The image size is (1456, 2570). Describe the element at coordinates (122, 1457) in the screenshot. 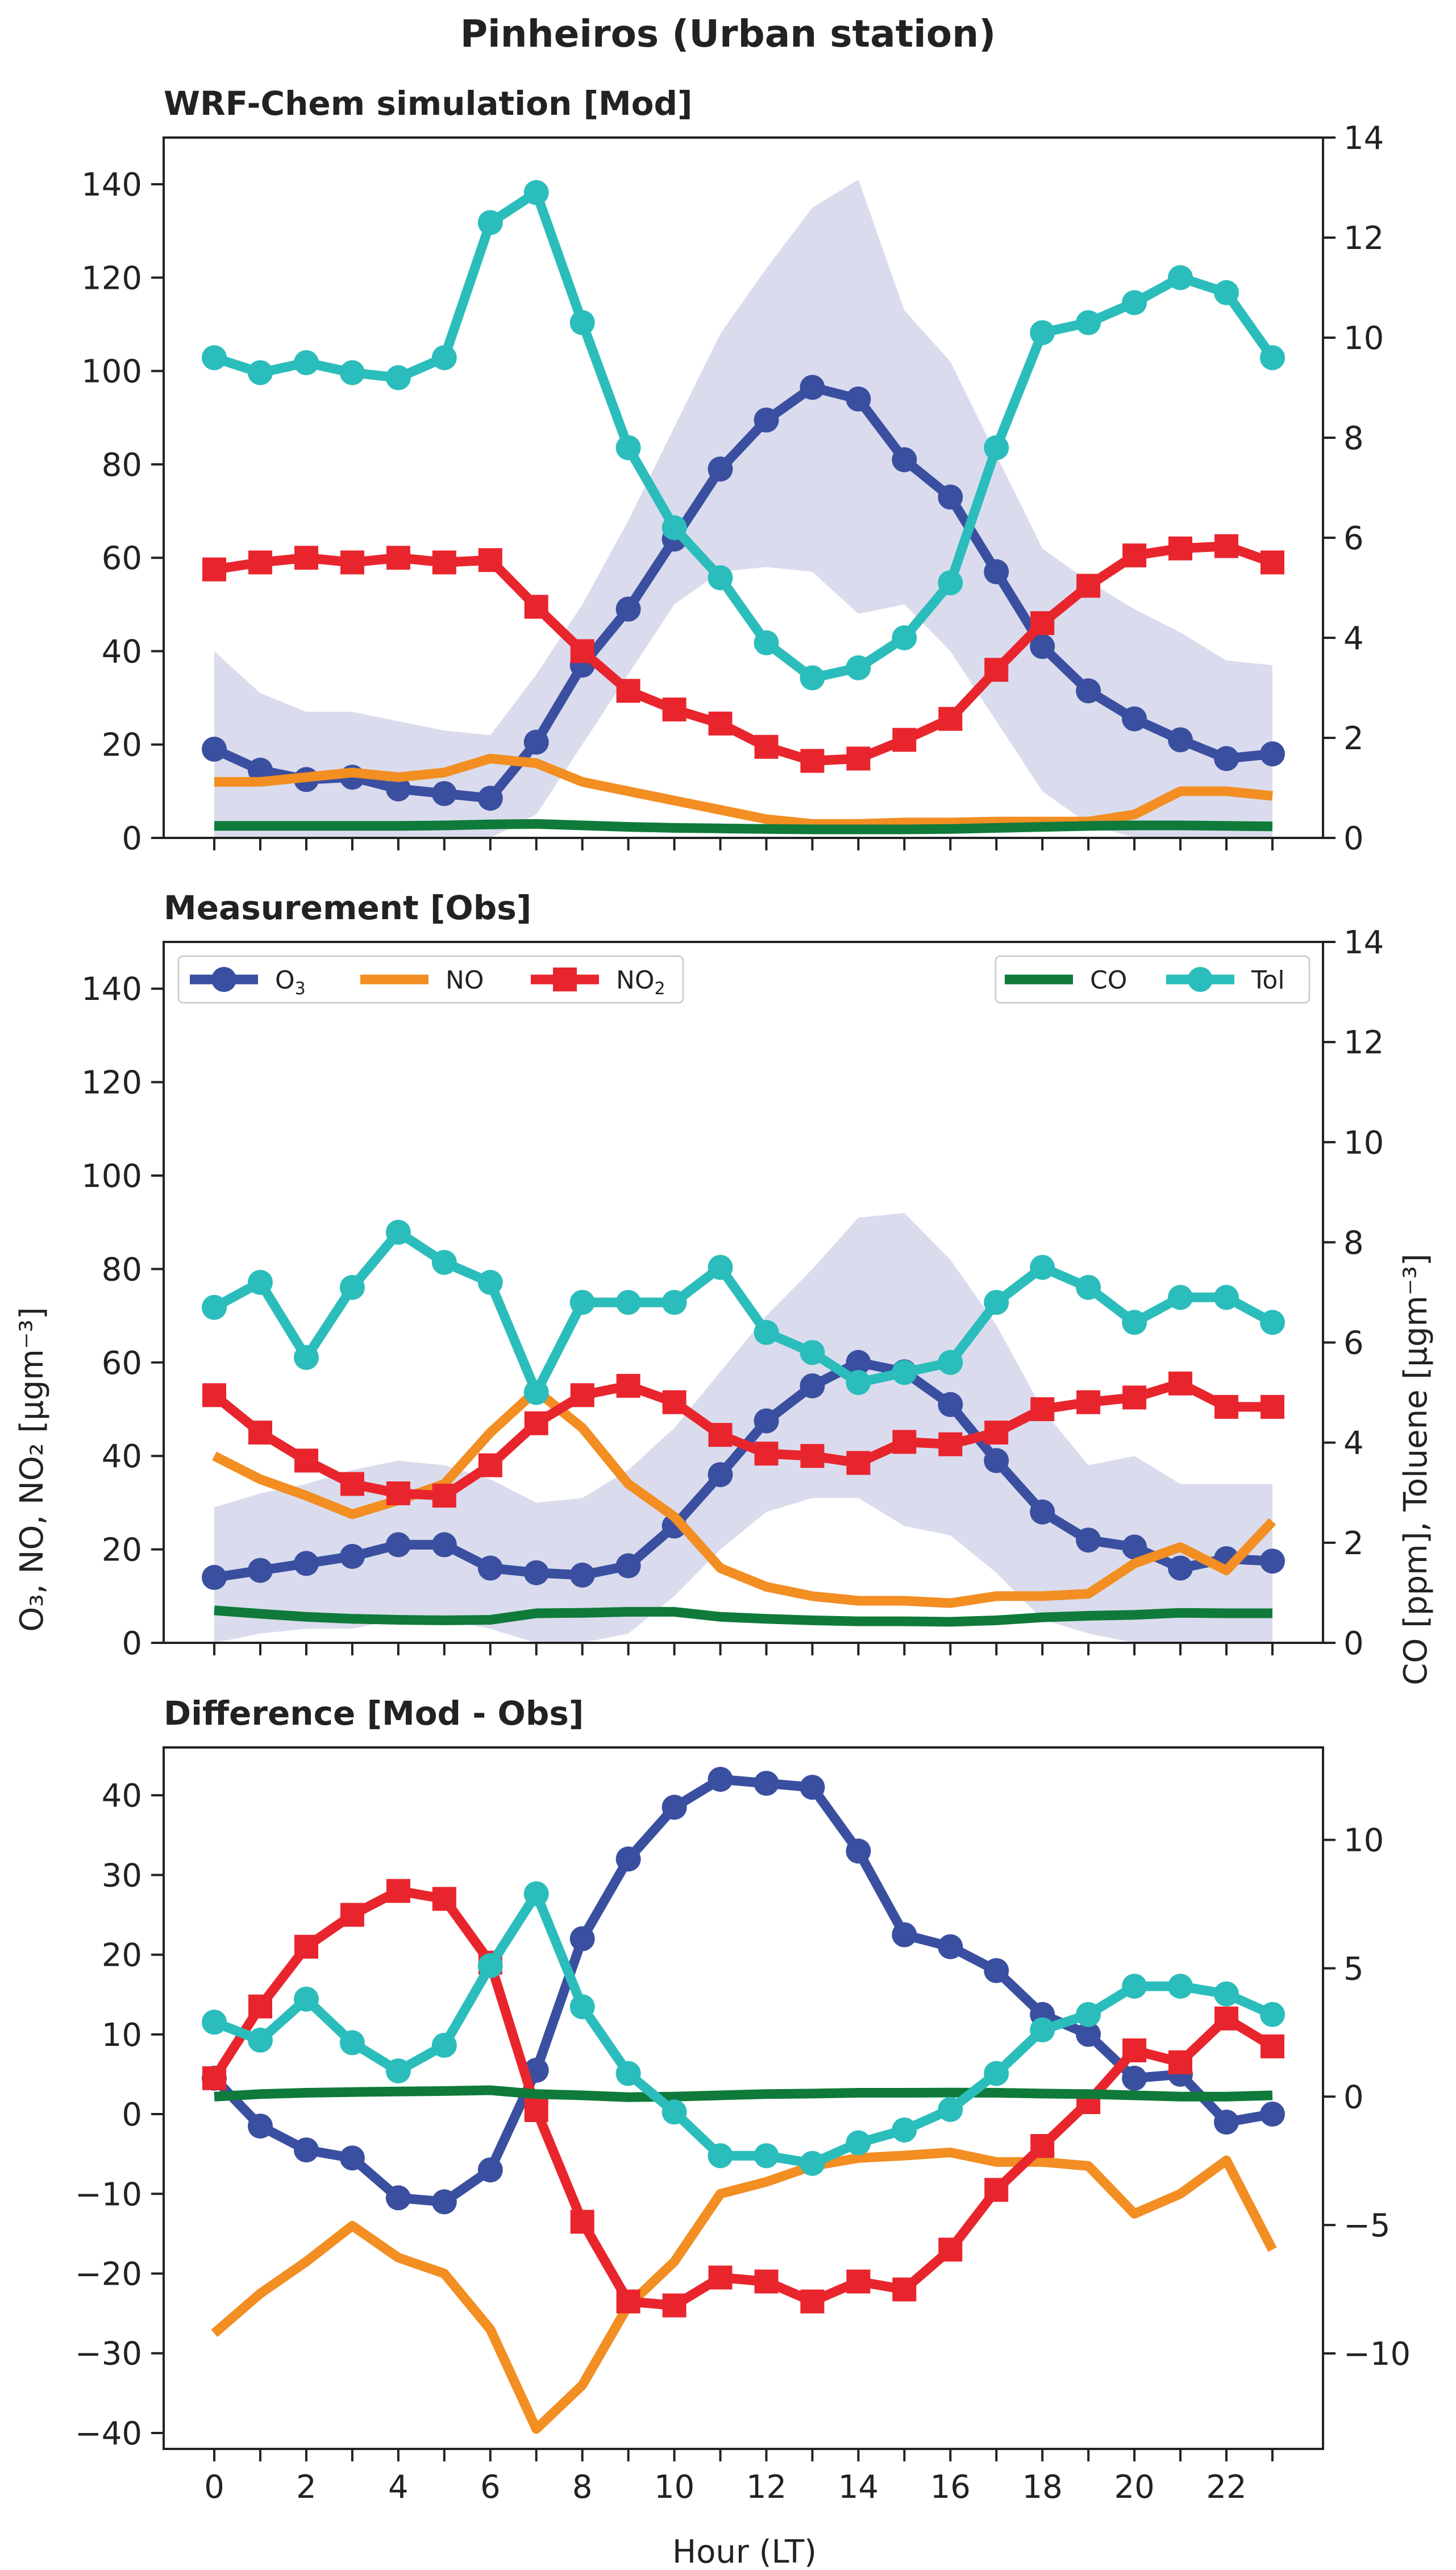

I see `y-tick-label-left: 40` at that location.